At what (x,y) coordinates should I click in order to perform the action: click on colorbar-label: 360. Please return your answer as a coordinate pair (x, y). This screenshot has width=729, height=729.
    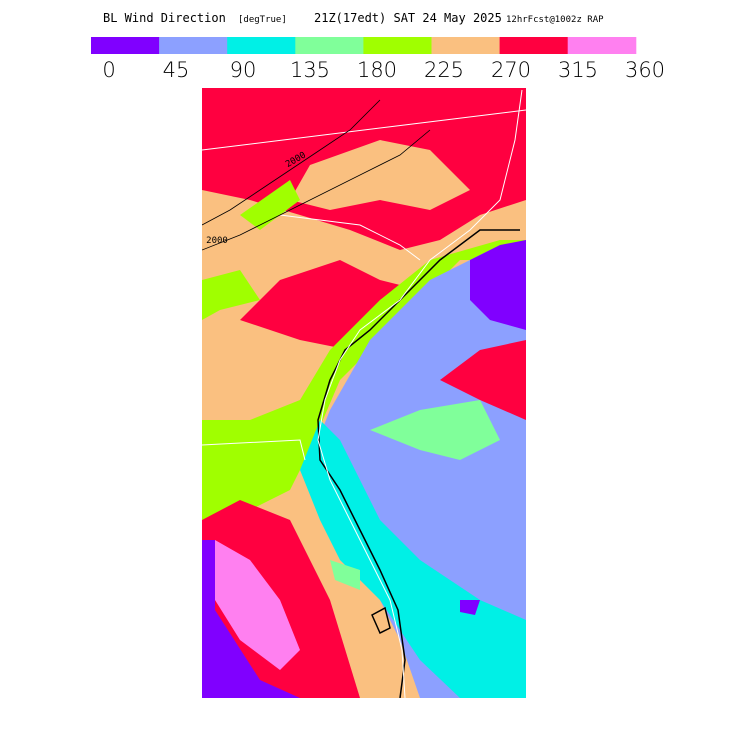
    Looking at the image, I should click on (645, 70).